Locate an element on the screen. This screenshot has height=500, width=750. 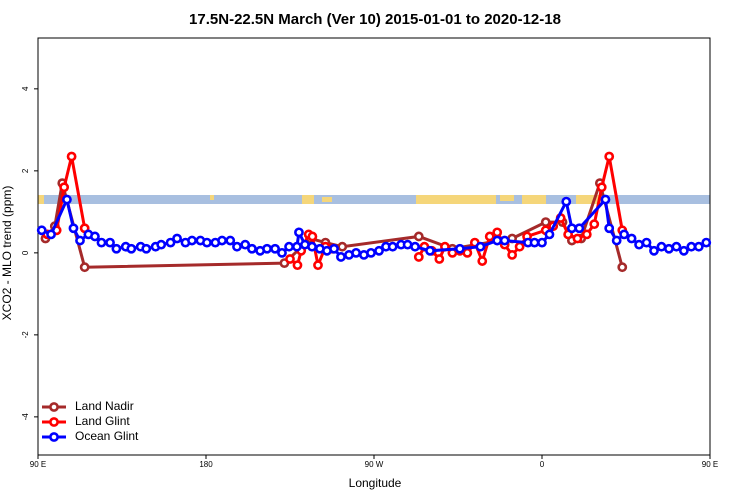
x-tick-label: 180 is located at coordinates (206, 464).